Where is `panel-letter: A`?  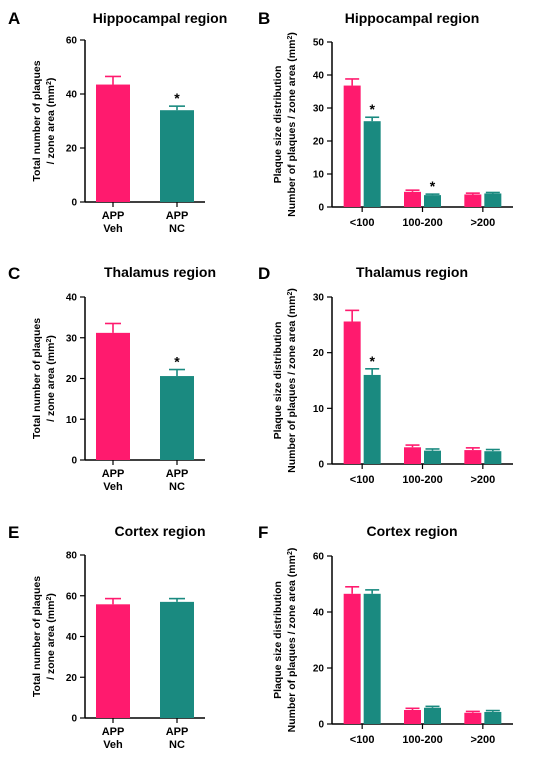
panel-letter: A is located at coordinates (14, 18).